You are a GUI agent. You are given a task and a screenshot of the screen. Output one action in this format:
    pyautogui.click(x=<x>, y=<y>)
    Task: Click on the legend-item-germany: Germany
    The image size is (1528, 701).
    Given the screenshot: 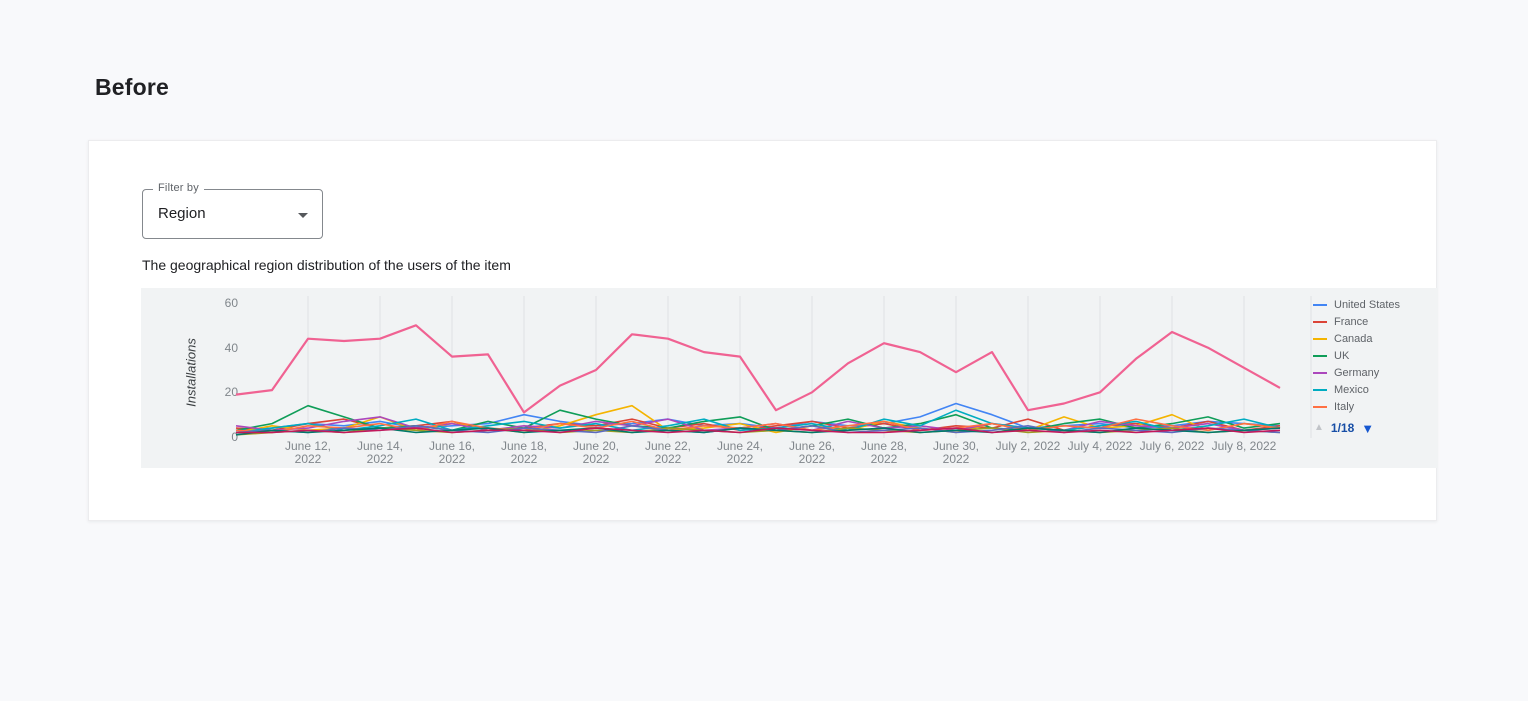 What is the action you would take?
    pyautogui.click(x=1375, y=372)
    